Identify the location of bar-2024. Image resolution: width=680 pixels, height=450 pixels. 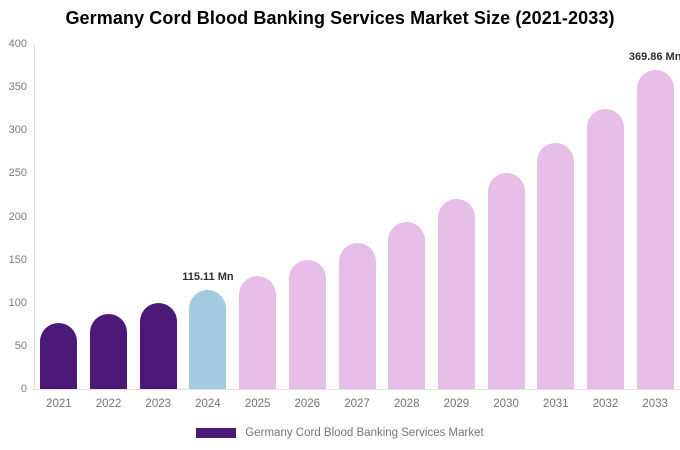
(208, 339).